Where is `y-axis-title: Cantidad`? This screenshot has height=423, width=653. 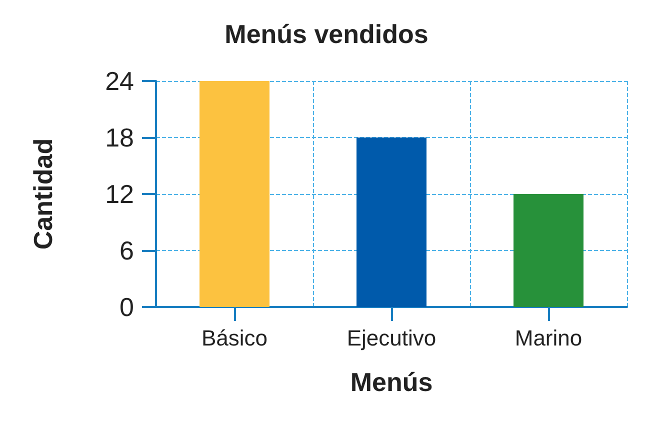 y-axis-title: Cantidad is located at coordinates (43, 194).